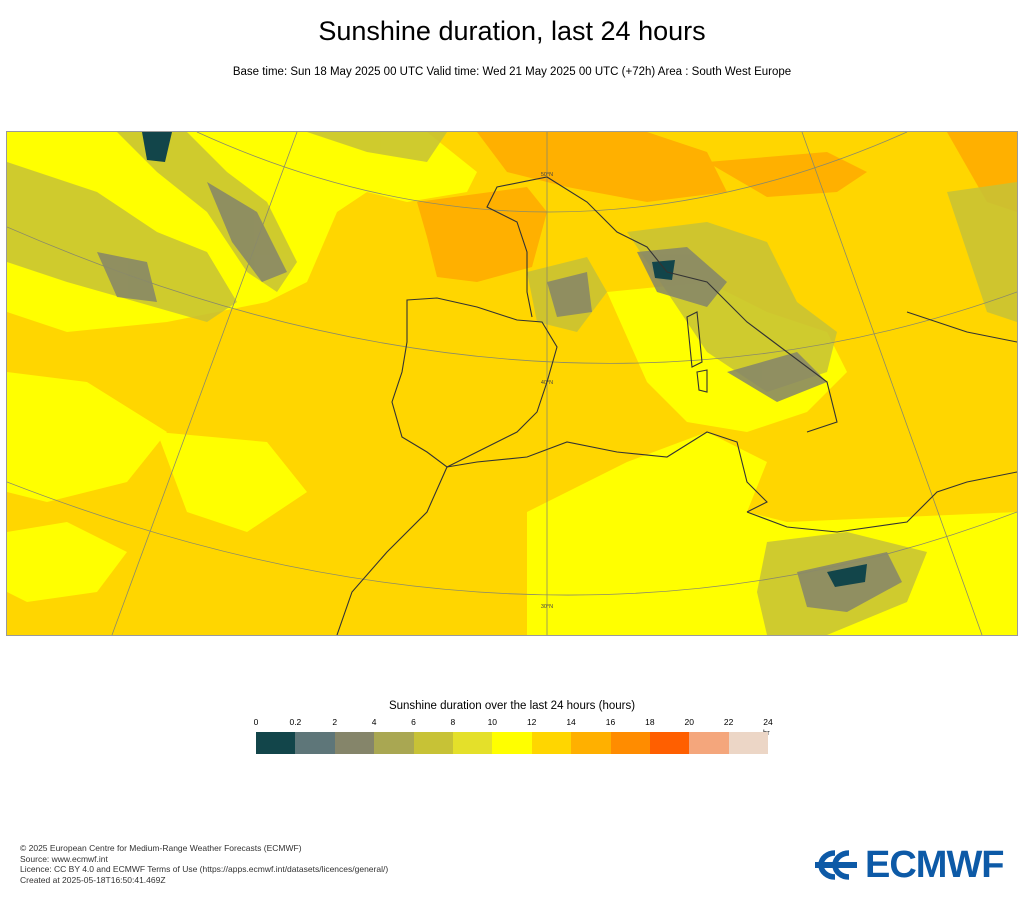 Image resolution: width=1024 pixels, height=922 pixels. What do you see at coordinates (335, 722) in the screenshot?
I see `legend-tick-label: 2` at bounding box center [335, 722].